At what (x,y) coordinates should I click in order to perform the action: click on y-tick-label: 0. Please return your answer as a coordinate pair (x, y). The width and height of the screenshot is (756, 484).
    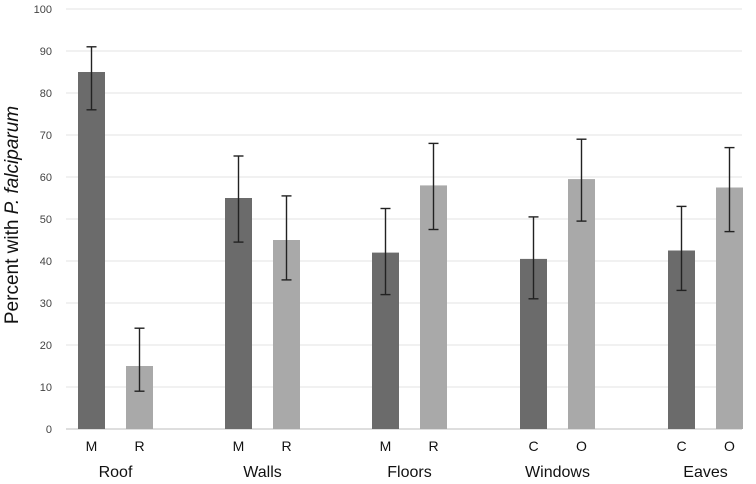
    Looking at the image, I should click on (49, 430).